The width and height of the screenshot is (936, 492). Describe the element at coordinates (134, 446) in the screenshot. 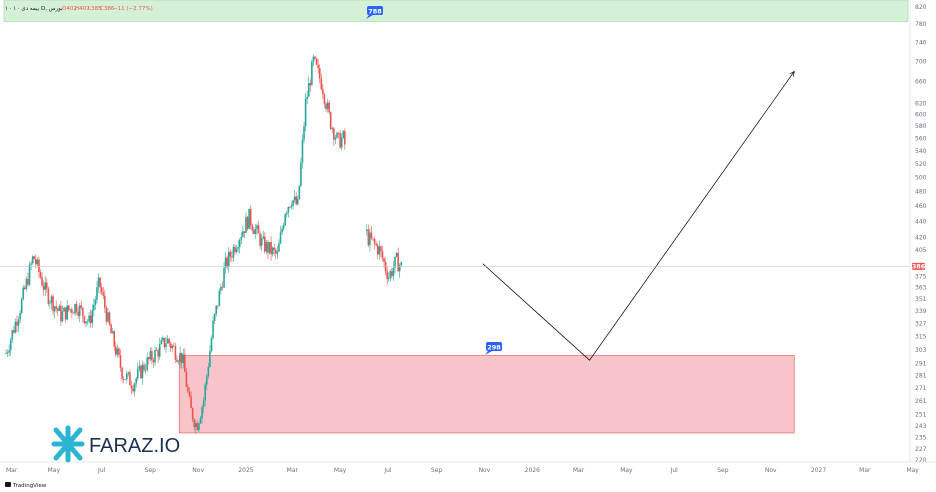

I see `faraz-brand-text: FARAZ.IO` at that location.